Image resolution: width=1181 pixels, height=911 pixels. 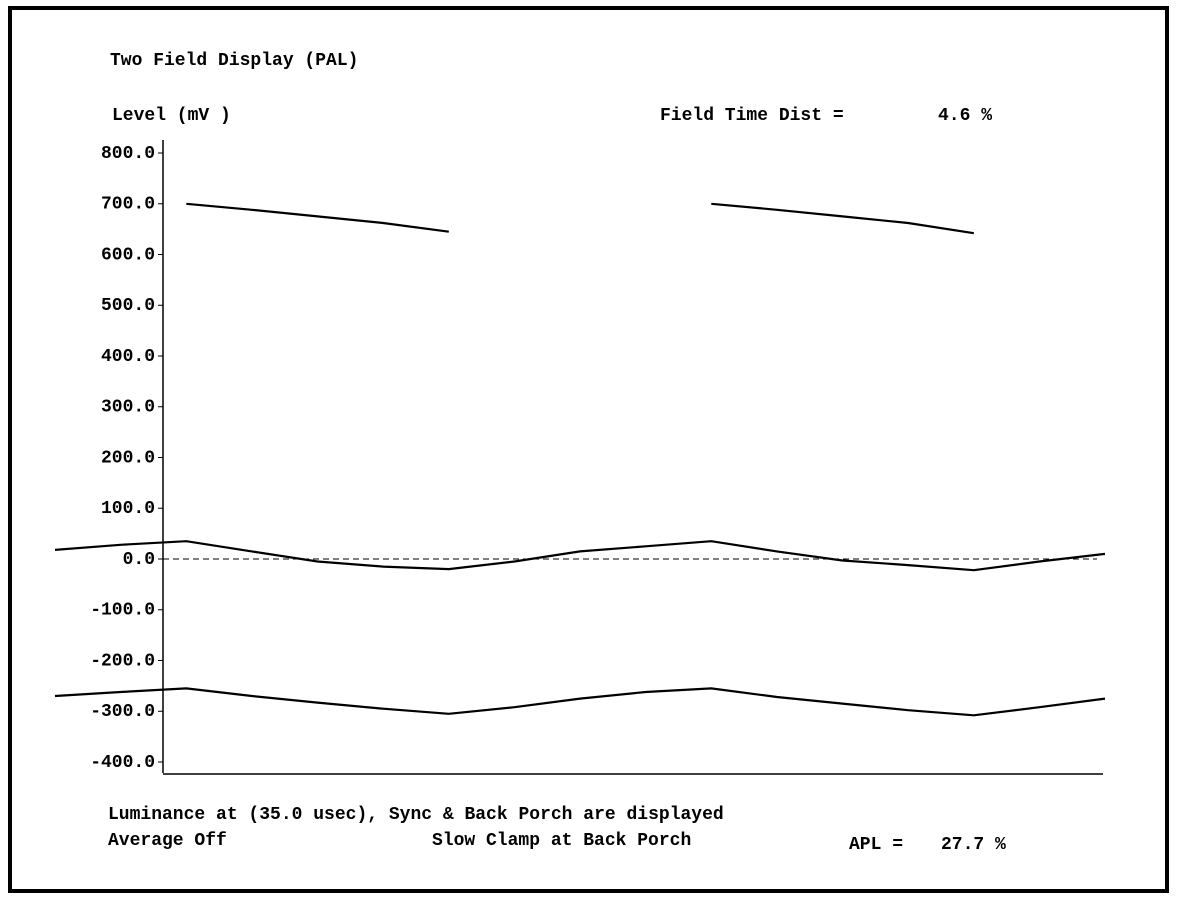 What do you see at coordinates (128, 458) in the screenshot?
I see `y-tick-label: 200.0` at bounding box center [128, 458].